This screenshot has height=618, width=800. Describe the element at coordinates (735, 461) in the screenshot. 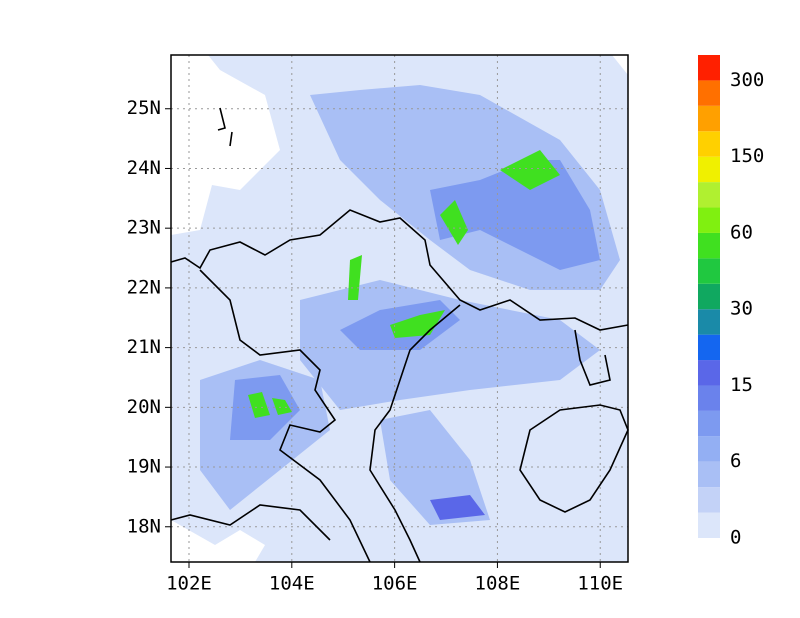

I see `colorbar-label: 6` at that location.